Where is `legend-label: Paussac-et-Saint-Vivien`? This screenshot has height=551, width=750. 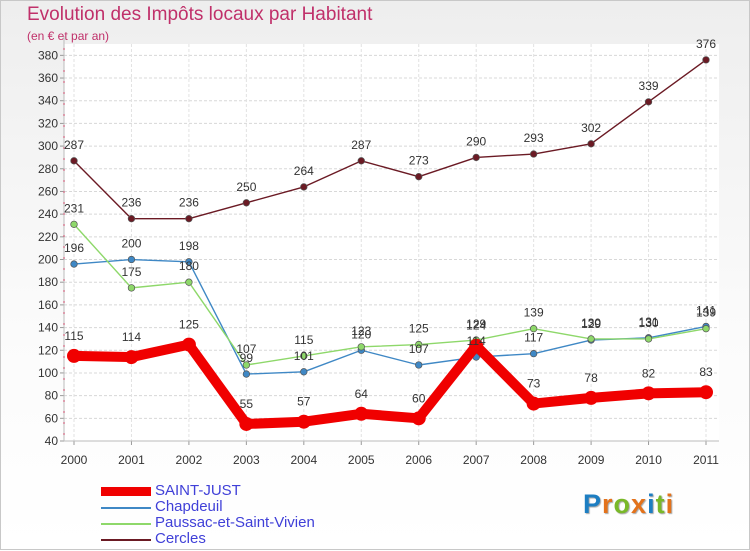
legend-label: Paussac-et-Saint-Vivien is located at coordinates (235, 522).